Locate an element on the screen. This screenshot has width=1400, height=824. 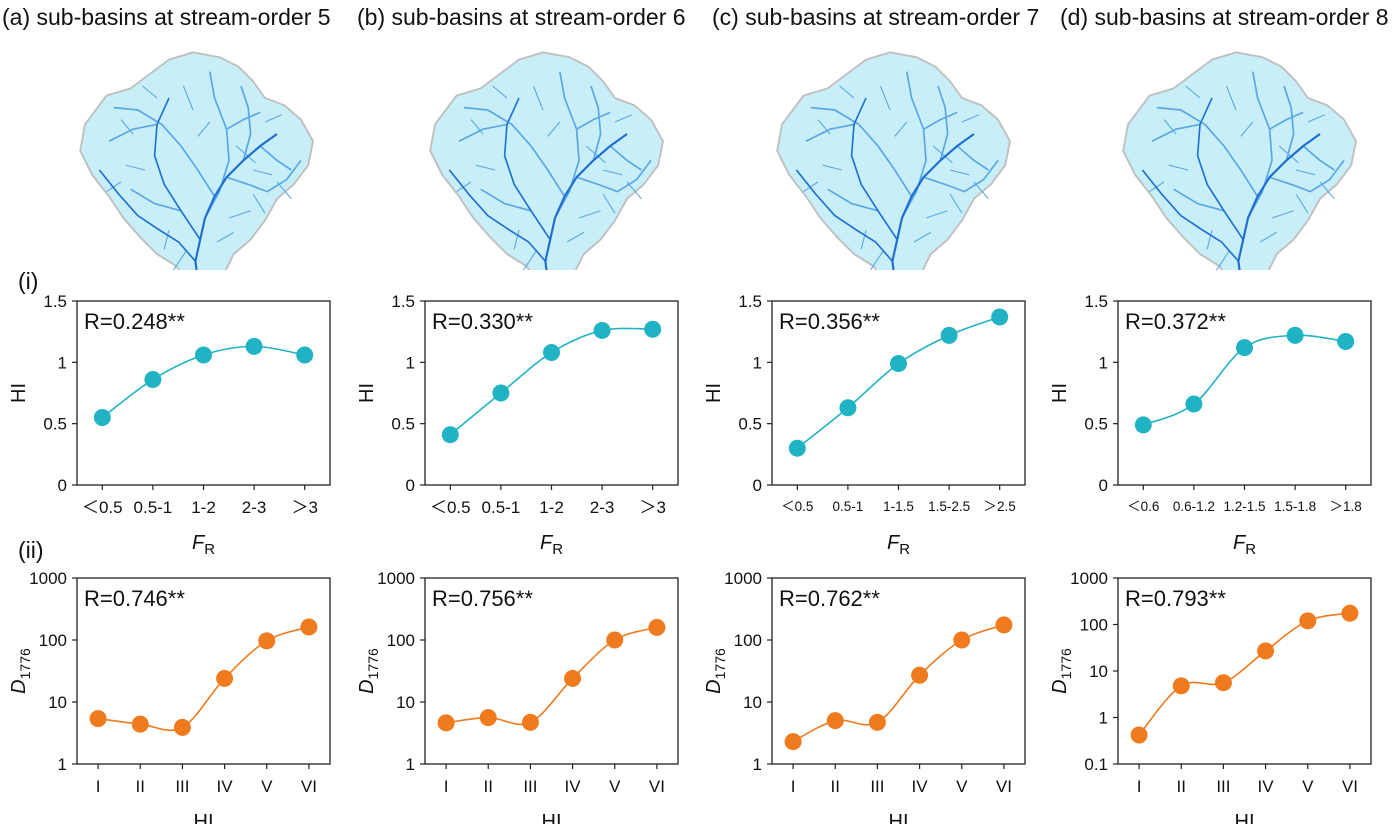
panel-letter: (a) is located at coordinates (16, 17).